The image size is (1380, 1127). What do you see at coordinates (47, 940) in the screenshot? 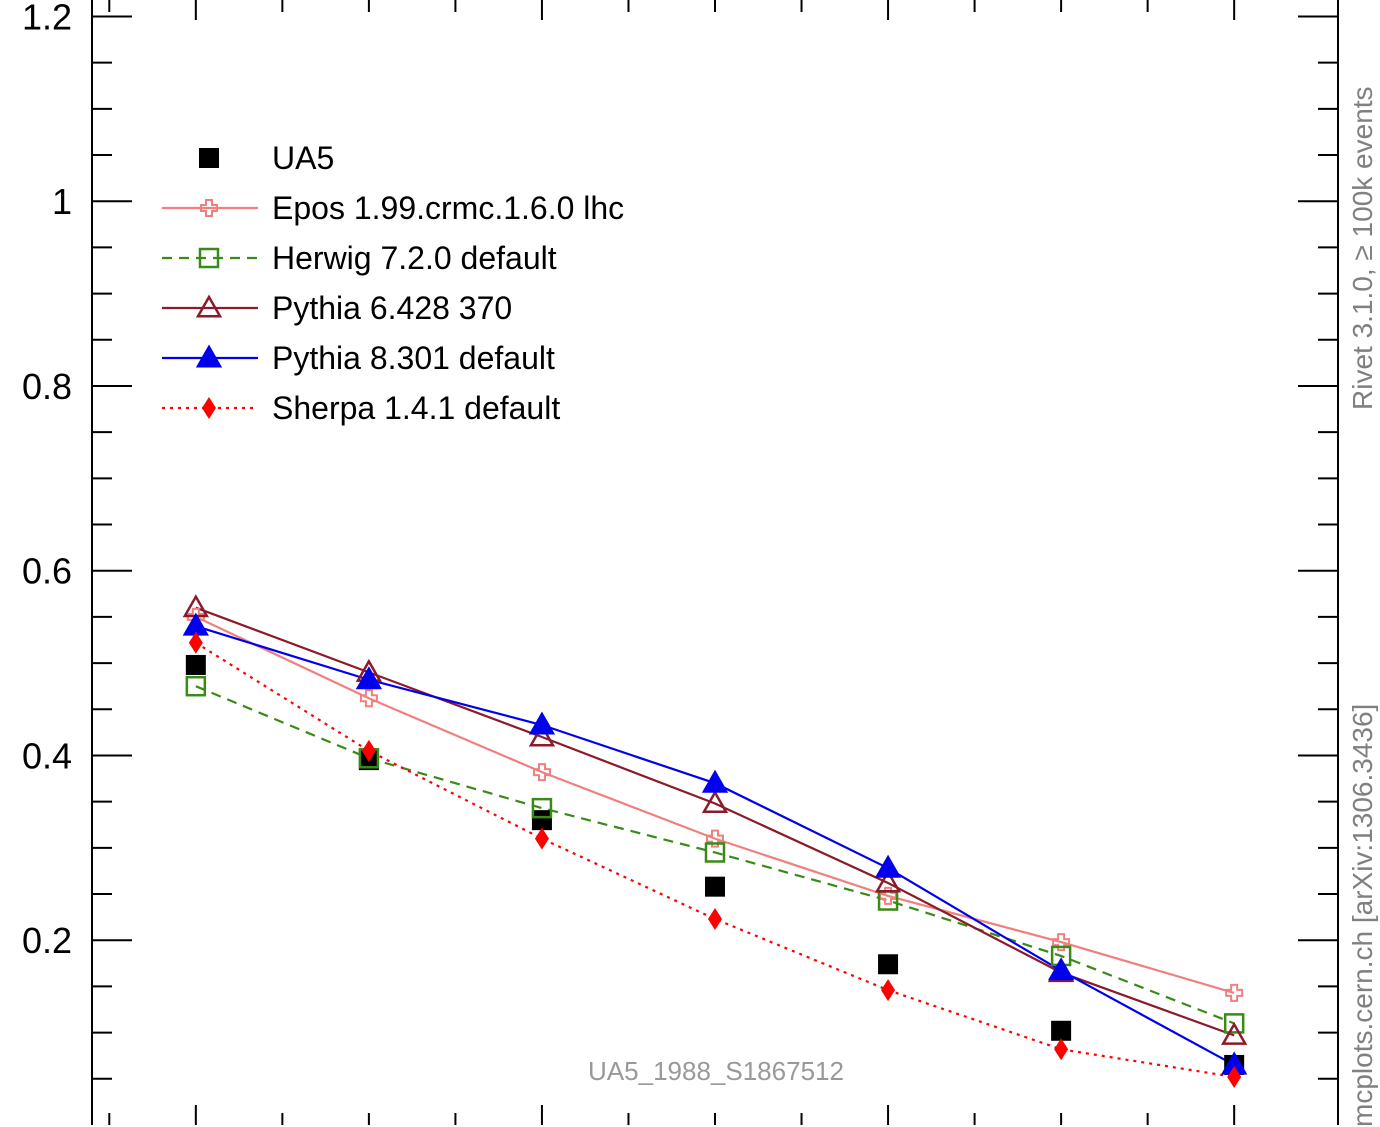
I see `y-tick-label: 0.2` at bounding box center [47, 940].